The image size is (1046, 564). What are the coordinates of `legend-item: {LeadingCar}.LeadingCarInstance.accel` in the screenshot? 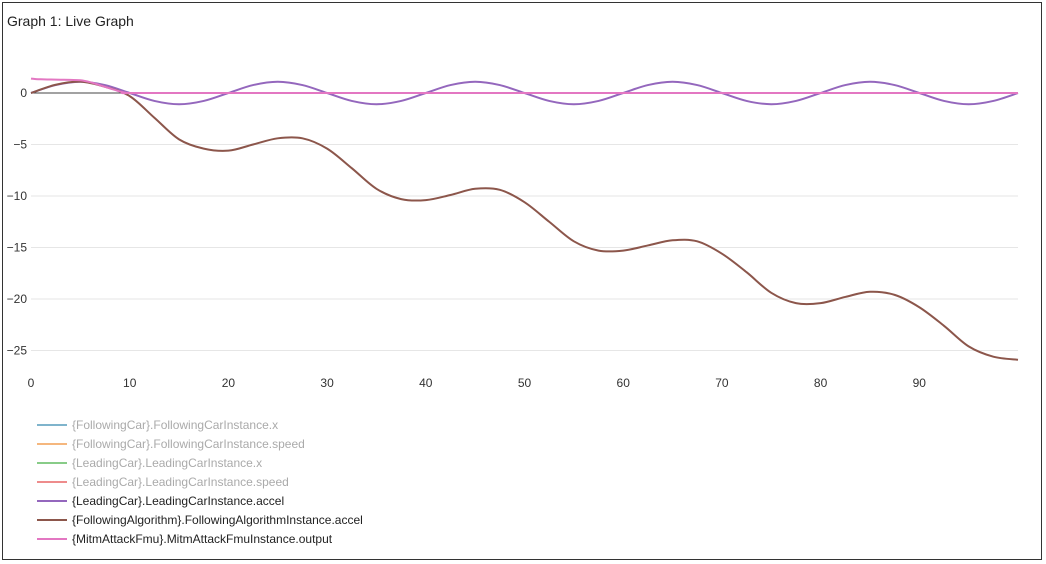 It's located at (200, 500).